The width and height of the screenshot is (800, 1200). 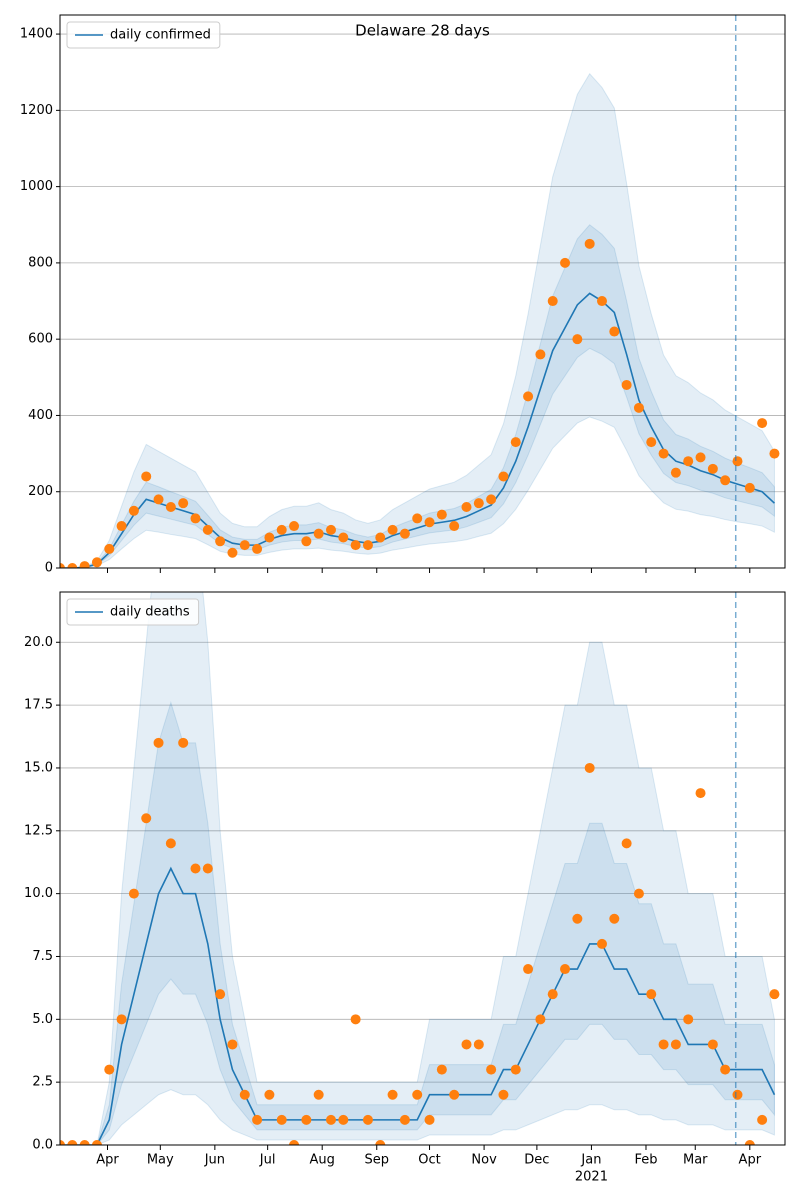 I want to click on y-tick-label: 400, so click(x=40, y=415).